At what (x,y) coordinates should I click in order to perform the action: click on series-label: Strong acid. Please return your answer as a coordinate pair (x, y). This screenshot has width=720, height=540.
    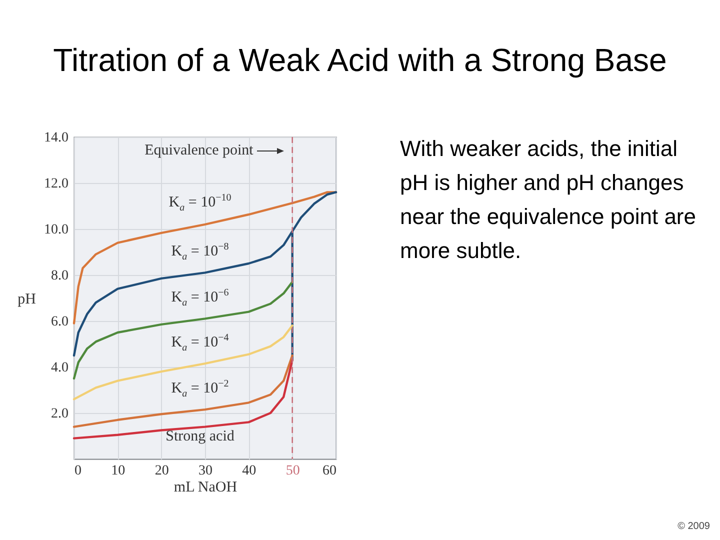
    Looking at the image, I should click on (200, 437).